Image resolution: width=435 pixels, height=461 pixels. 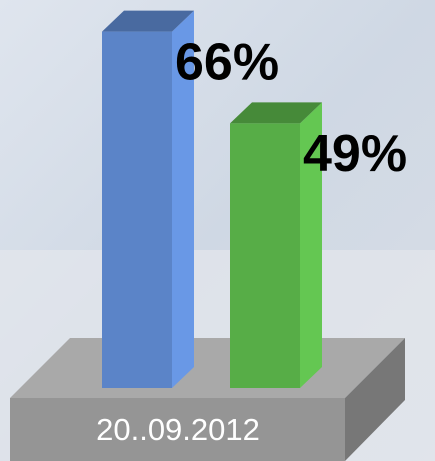 I want to click on value-label: 66%, so click(x=227, y=62).